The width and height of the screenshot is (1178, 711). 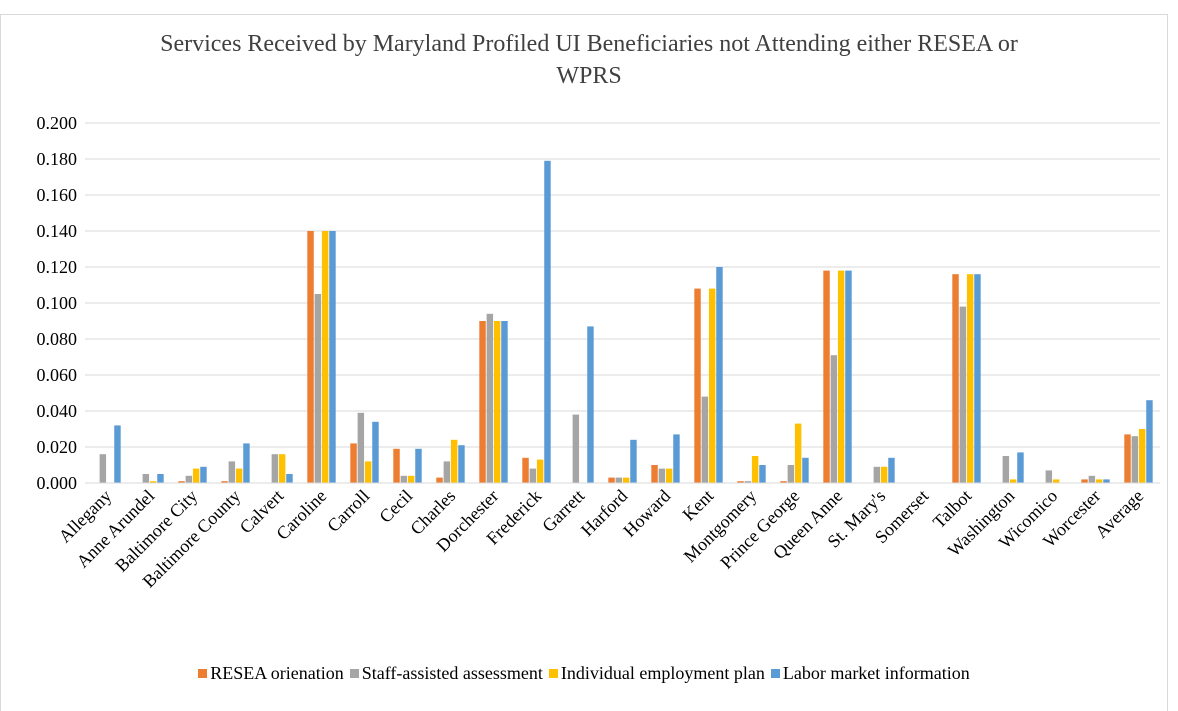 I want to click on legend-item: RESEA orienation, so click(x=271, y=673).